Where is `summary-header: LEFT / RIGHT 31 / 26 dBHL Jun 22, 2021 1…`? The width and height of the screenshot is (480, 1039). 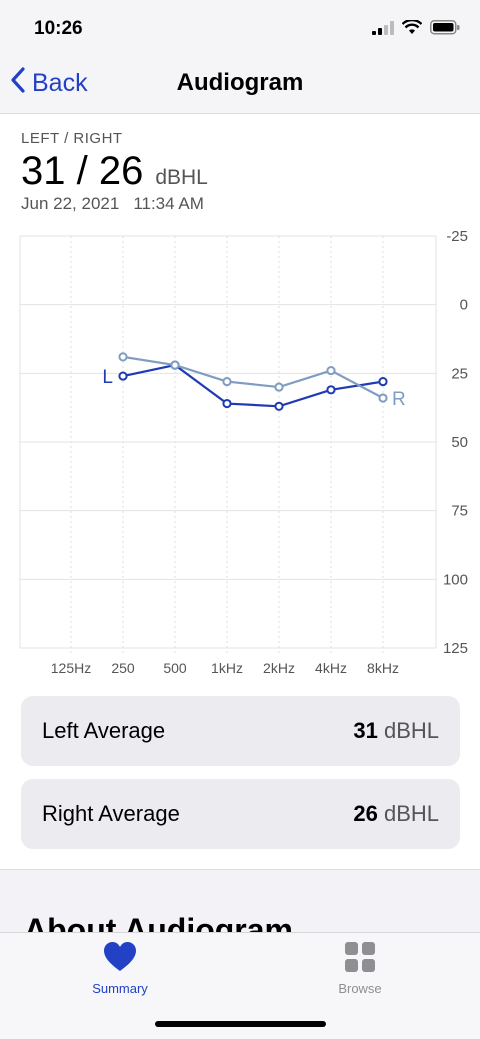 summary-header: LEFT / RIGHT 31 / 26 dBHL Jun 22, 2021 1… is located at coordinates (114, 172).